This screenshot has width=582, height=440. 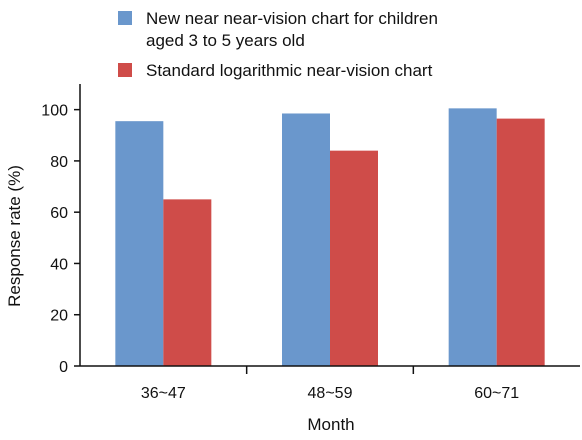 I want to click on x-tick-label-48~59: 48~59, so click(x=330, y=393).